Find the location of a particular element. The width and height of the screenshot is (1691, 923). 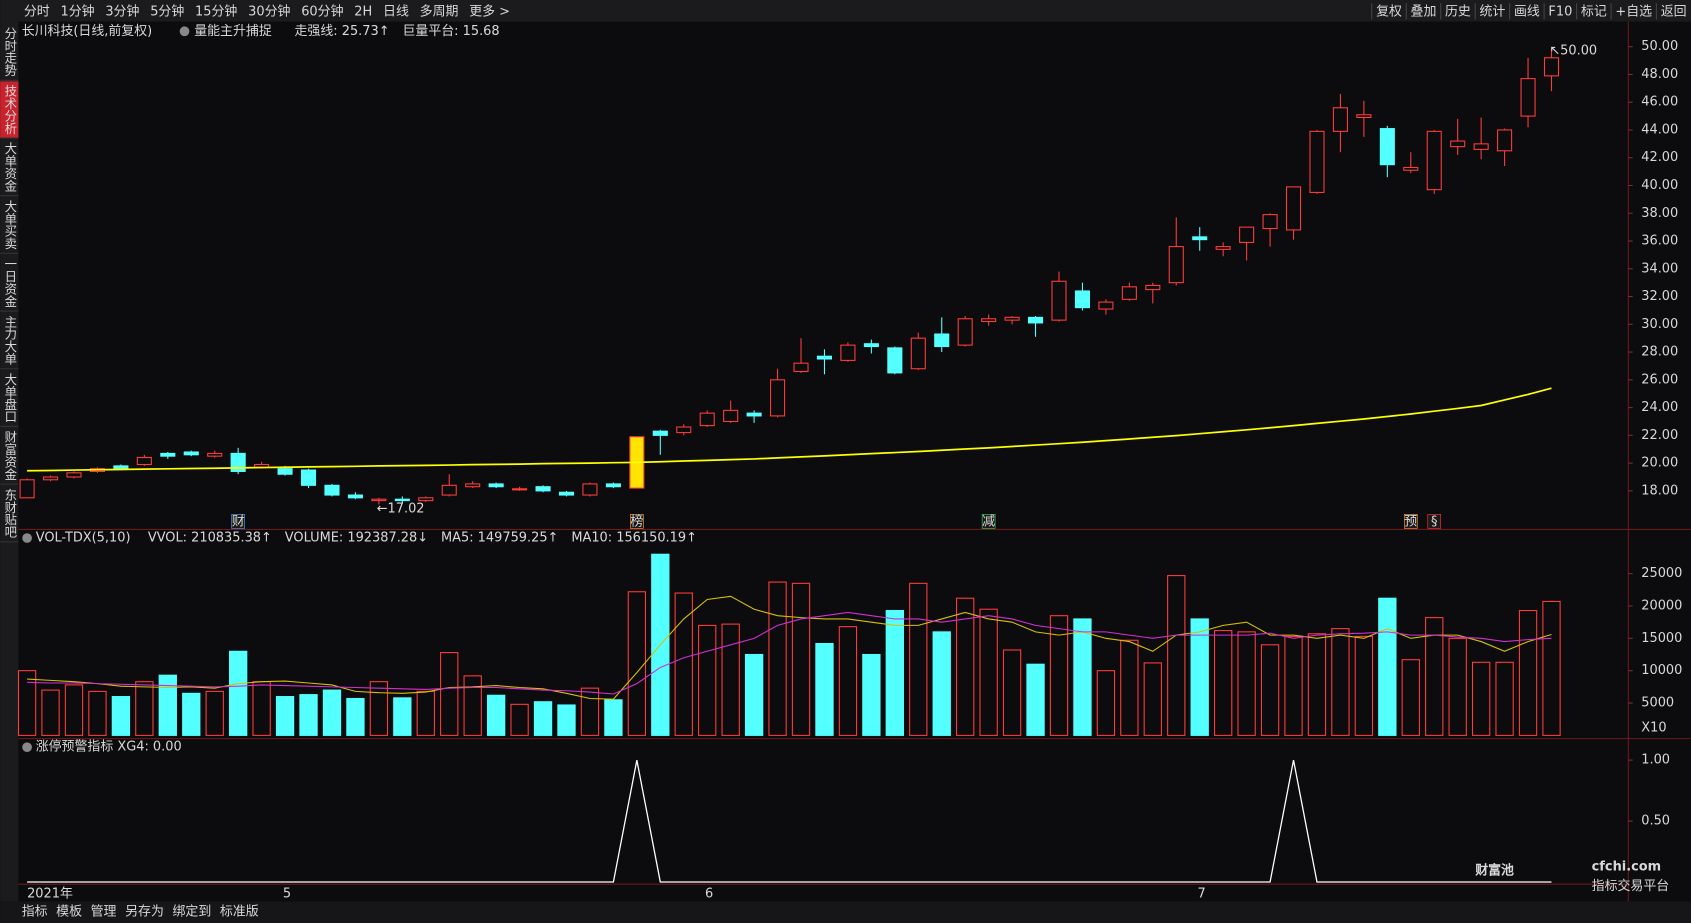

period-tab: 更多 > is located at coordinates (489, 11).